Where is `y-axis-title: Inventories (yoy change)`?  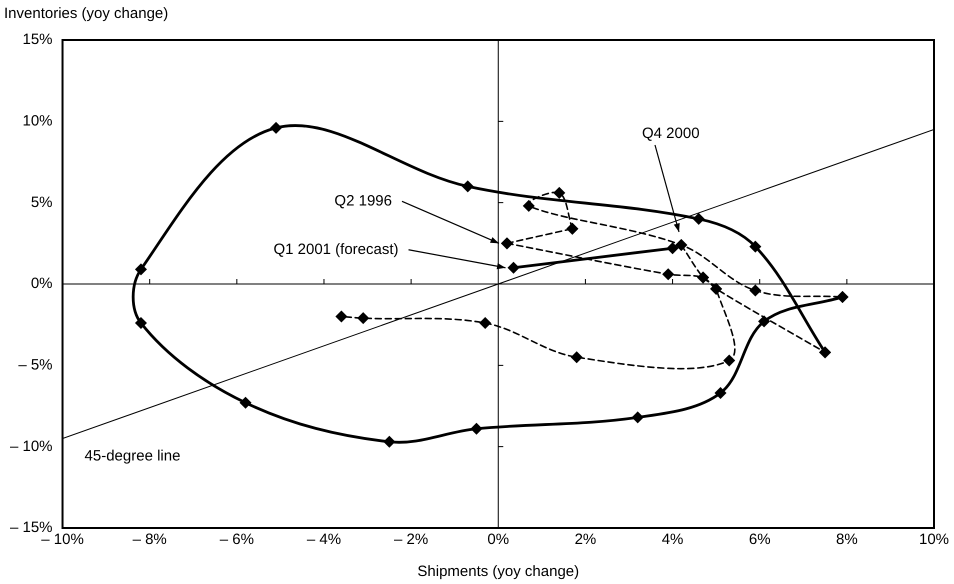
y-axis-title: Inventories (yoy change) is located at coordinates (86, 13).